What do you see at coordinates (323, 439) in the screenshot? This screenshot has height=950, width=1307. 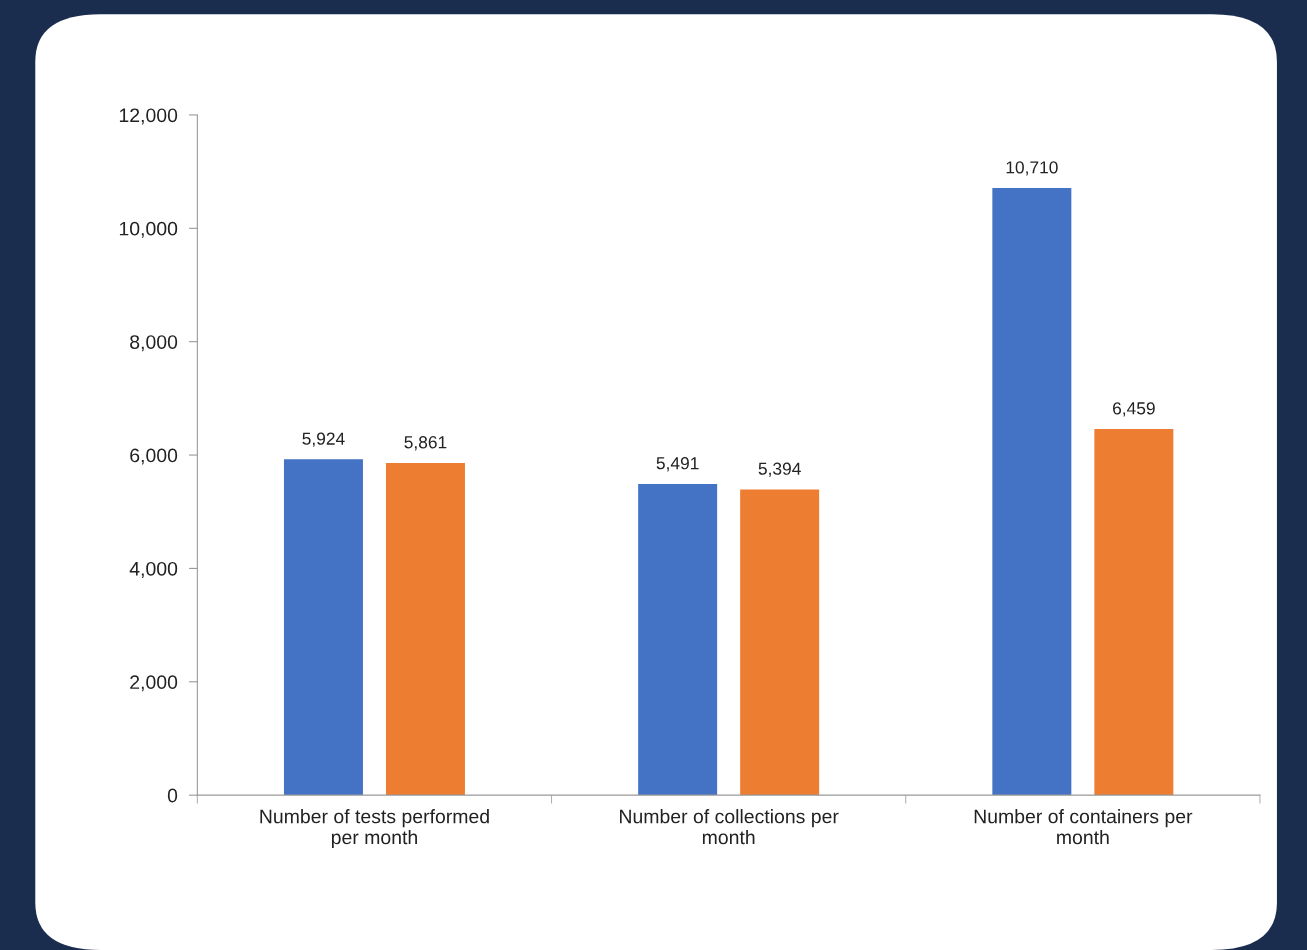 I see `text: 5,924` at bounding box center [323, 439].